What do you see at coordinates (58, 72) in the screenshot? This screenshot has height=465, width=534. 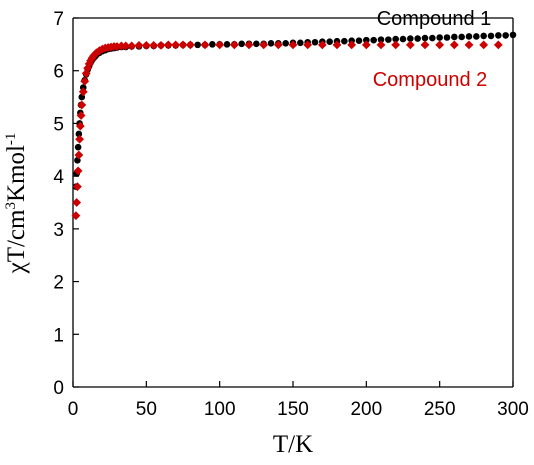 I see `y-tick-label: 6` at bounding box center [58, 72].